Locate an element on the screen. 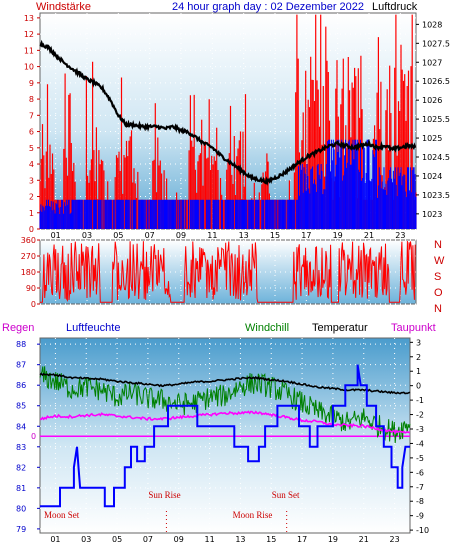 The width and height of the screenshot is (462, 550). moon-rise-label: Moon Rise is located at coordinates (253, 515).